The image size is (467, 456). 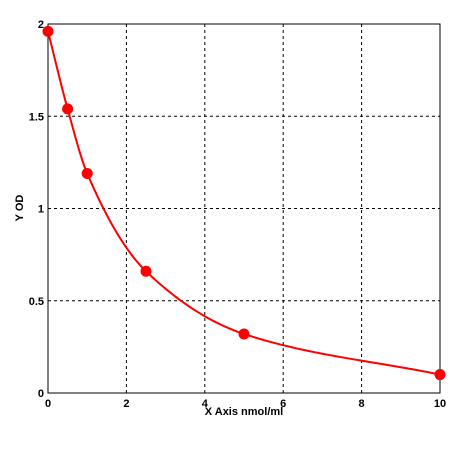 I want to click on y-tick-label: 0.5, so click(x=36, y=302).